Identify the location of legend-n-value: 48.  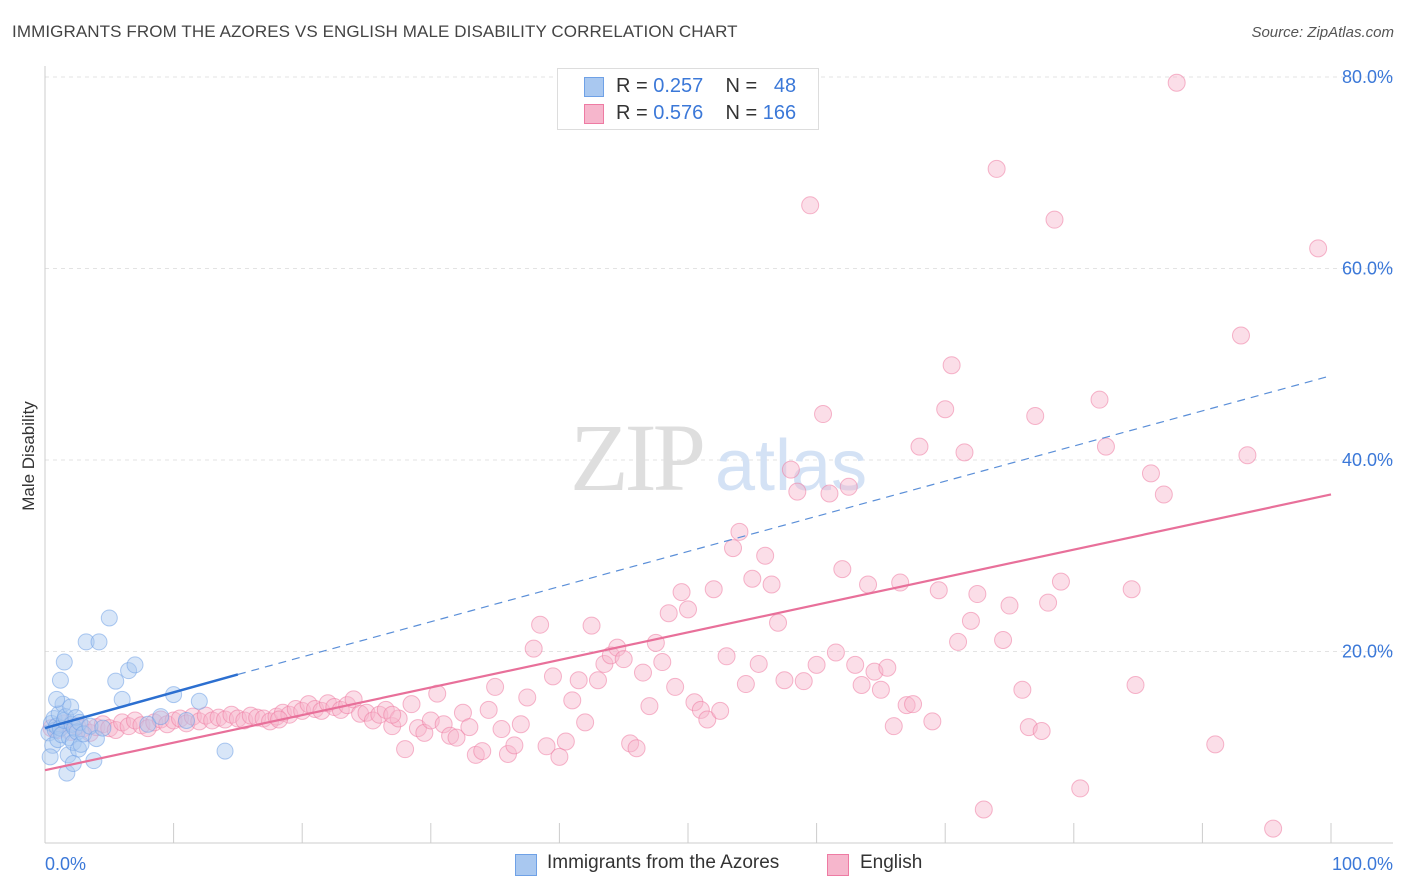
(785, 86).